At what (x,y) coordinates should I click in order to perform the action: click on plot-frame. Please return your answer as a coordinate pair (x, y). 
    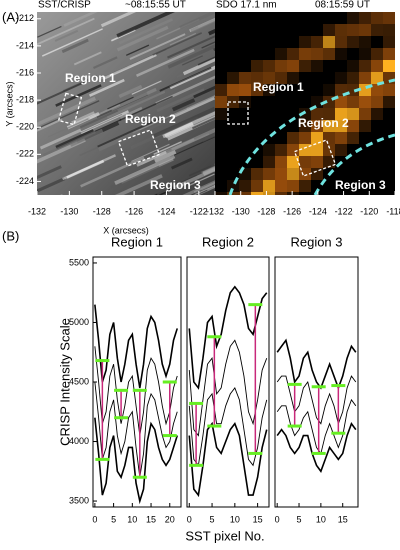
    Looking at the image, I should click on (228, 382).